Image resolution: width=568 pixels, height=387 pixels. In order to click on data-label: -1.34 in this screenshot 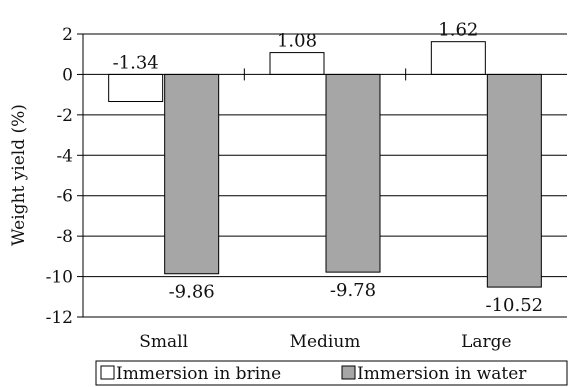, I will do `click(136, 62)`.